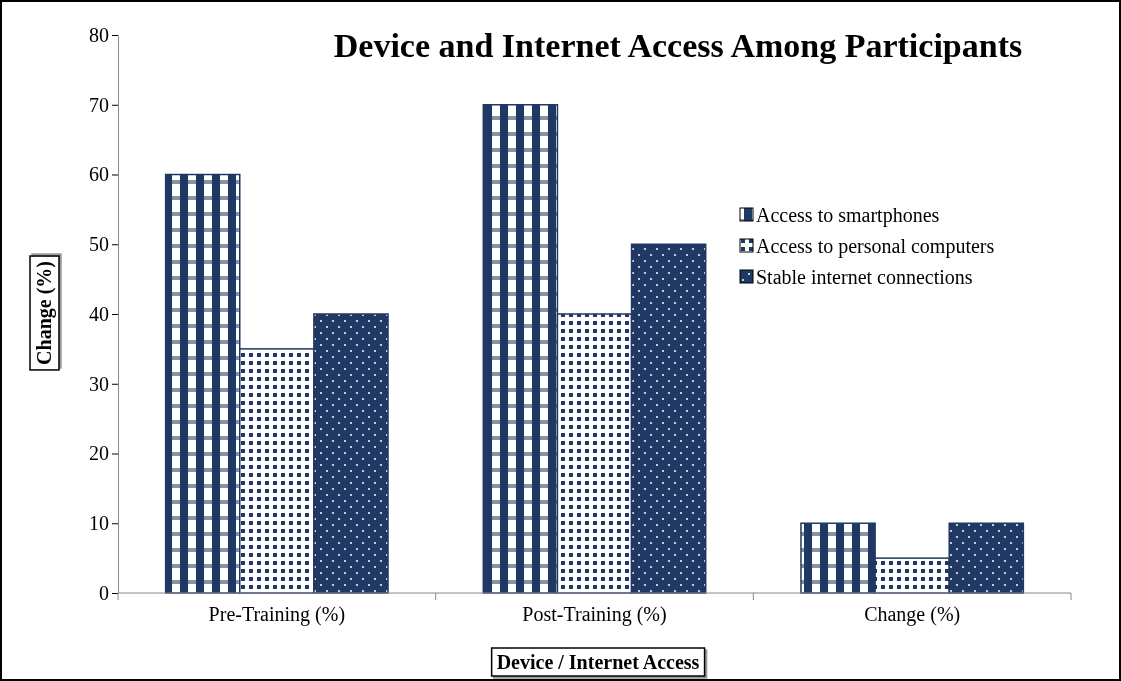  I want to click on y-tick-label: 20, so click(99, 453).